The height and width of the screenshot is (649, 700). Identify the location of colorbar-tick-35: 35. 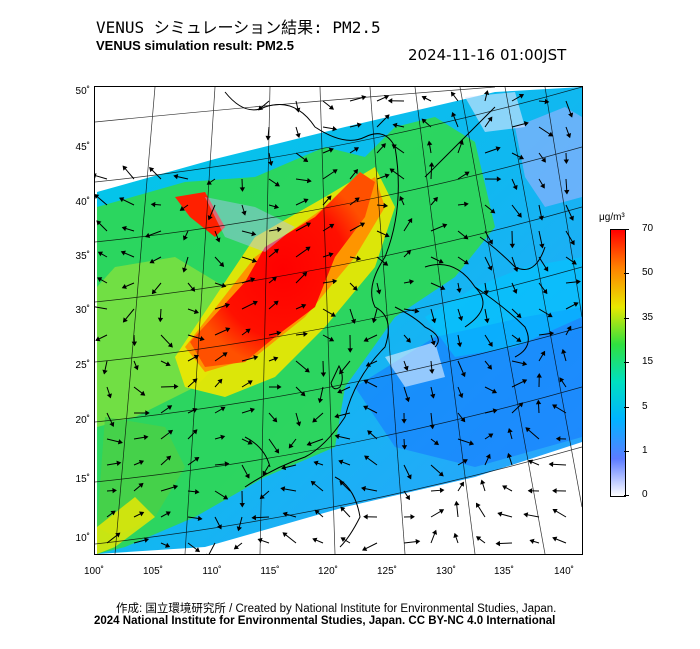
(648, 317).